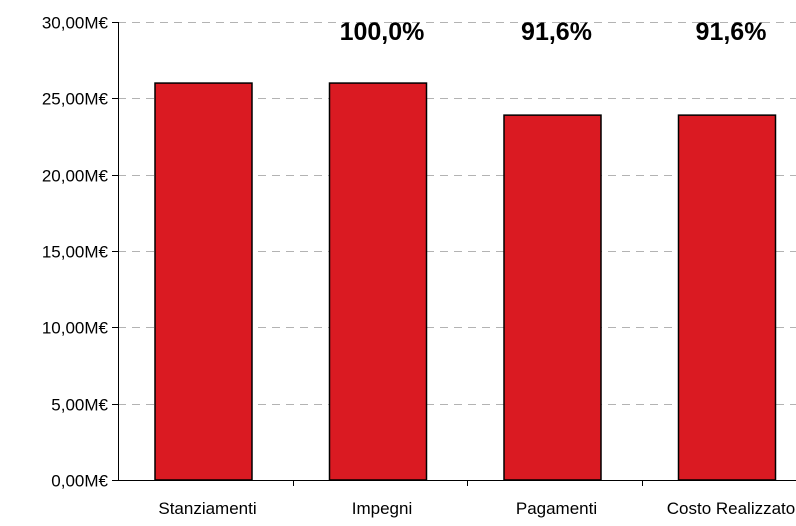 The image size is (796, 526). What do you see at coordinates (75, 176) in the screenshot?
I see `y-tick-label: 20,00M€` at bounding box center [75, 176].